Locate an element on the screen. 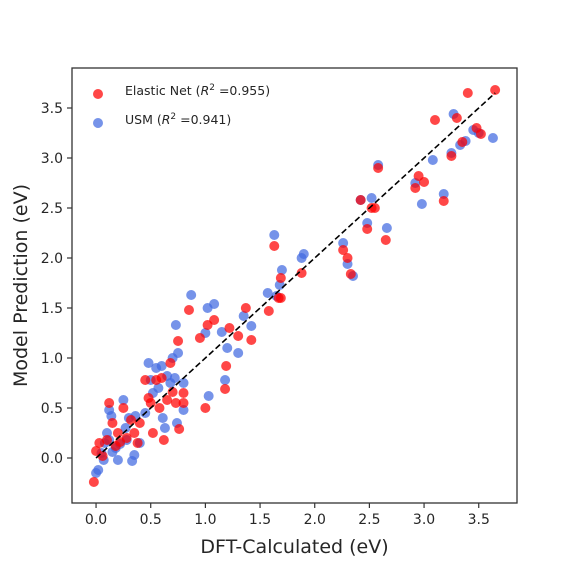  x-axis-title: DFT-Calculated (eV) is located at coordinates (294, 547).